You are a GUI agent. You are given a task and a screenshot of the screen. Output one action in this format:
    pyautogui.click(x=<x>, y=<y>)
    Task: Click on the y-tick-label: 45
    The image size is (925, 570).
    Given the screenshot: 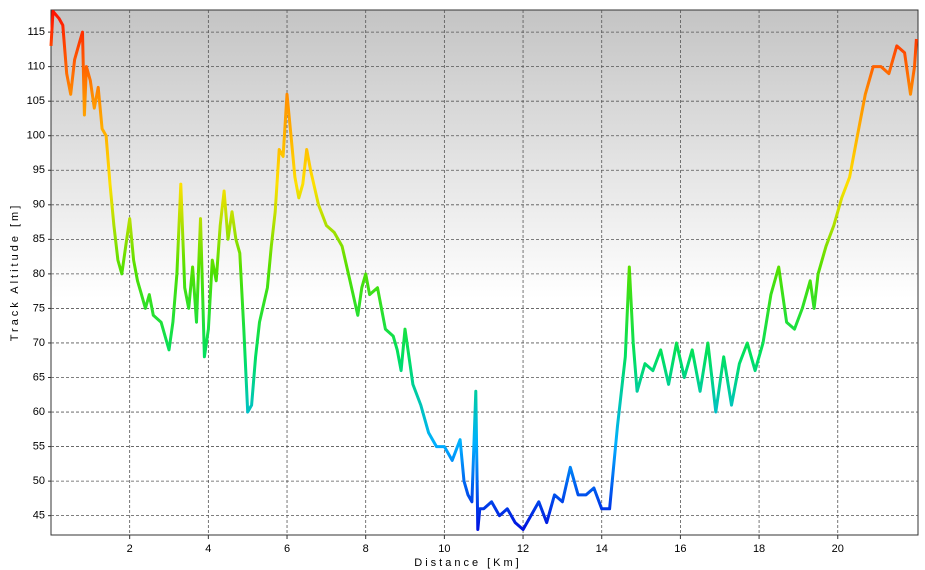 What is the action you would take?
    pyautogui.click(x=39, y=516)
    